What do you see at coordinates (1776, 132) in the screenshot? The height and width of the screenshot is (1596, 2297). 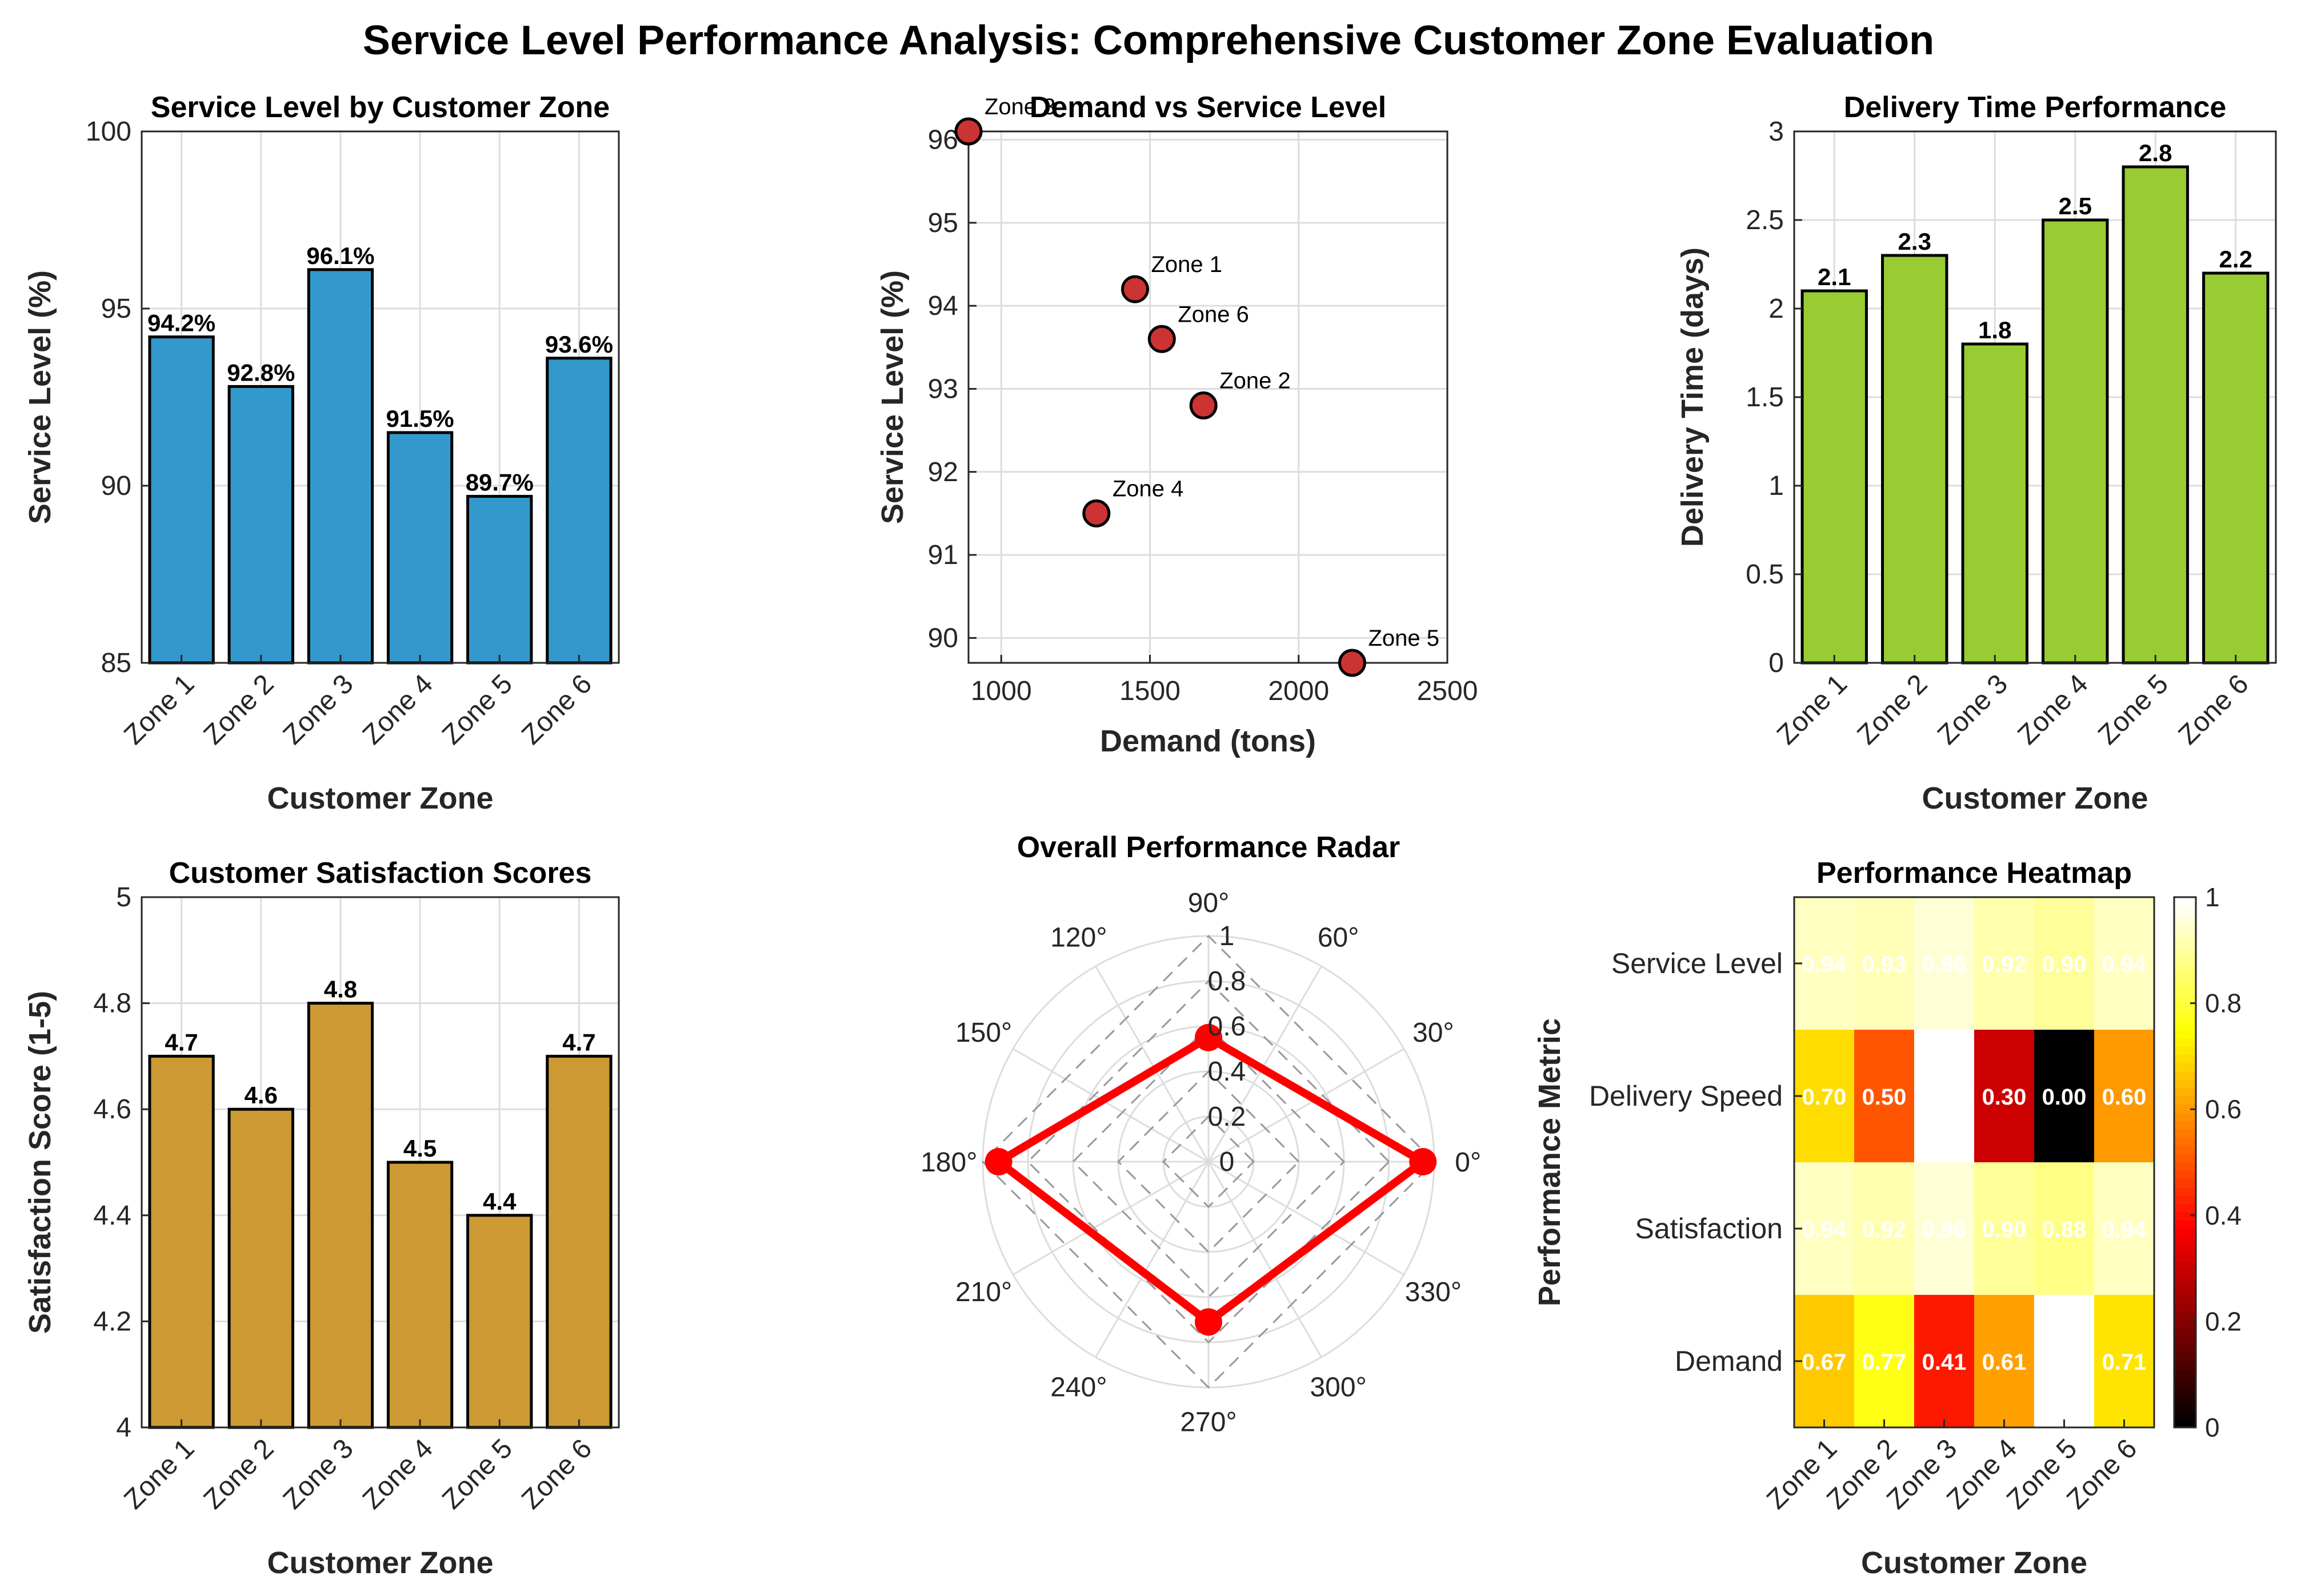 I see `delivery-ytick-label: 3` at bounding box center [1776, 132].